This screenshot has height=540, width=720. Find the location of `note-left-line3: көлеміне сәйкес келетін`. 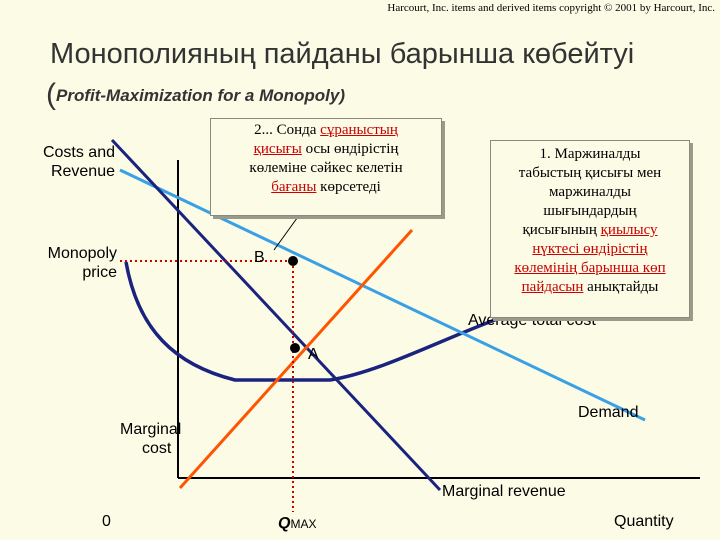

note-left-line3: көлеміне сәйкес келетін is located at coordinates (326, 168).